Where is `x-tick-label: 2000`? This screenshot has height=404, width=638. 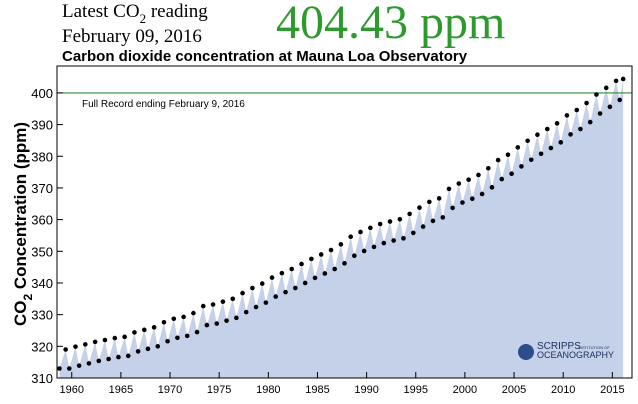
x-tick-label: 2000 is located at coordinates (465, 390).